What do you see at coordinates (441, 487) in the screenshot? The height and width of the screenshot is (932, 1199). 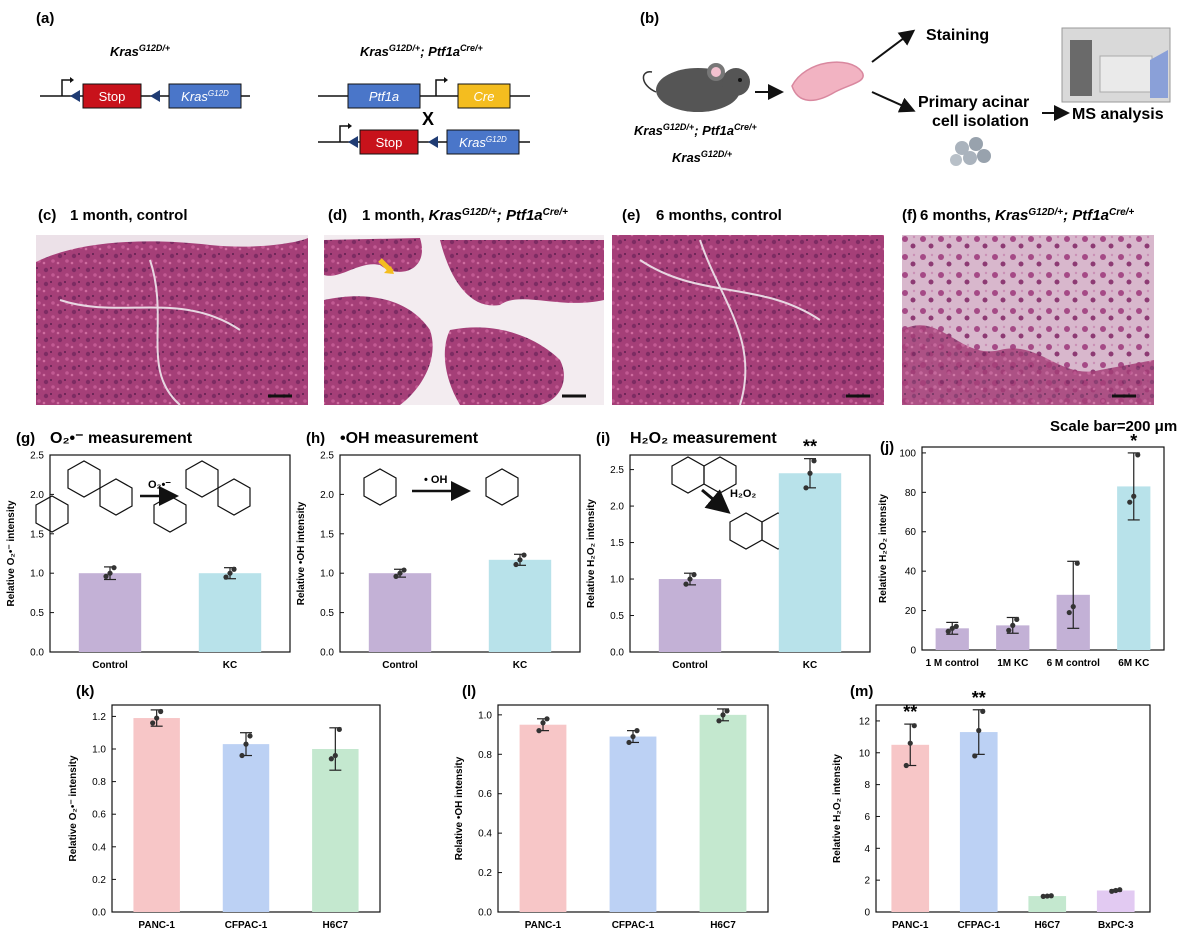 I see `structure-h-reaction` at bounding box center [441, 487].